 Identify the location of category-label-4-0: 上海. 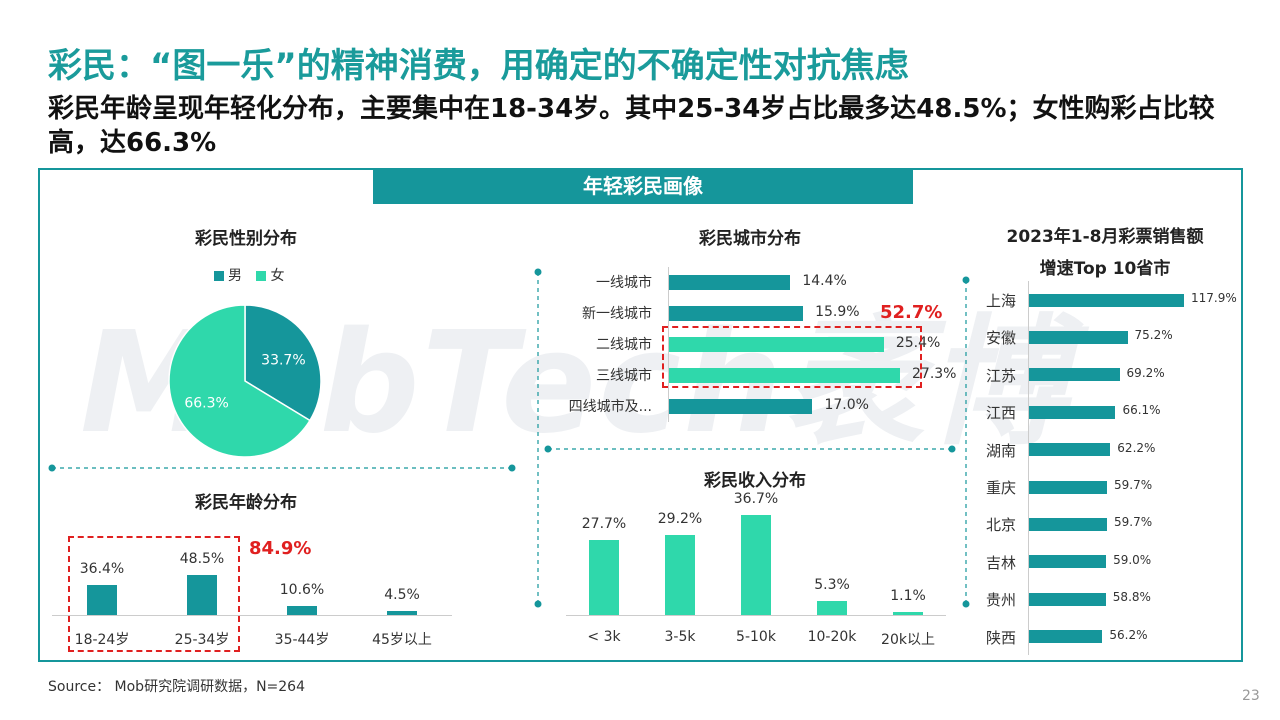
(1000, 301).